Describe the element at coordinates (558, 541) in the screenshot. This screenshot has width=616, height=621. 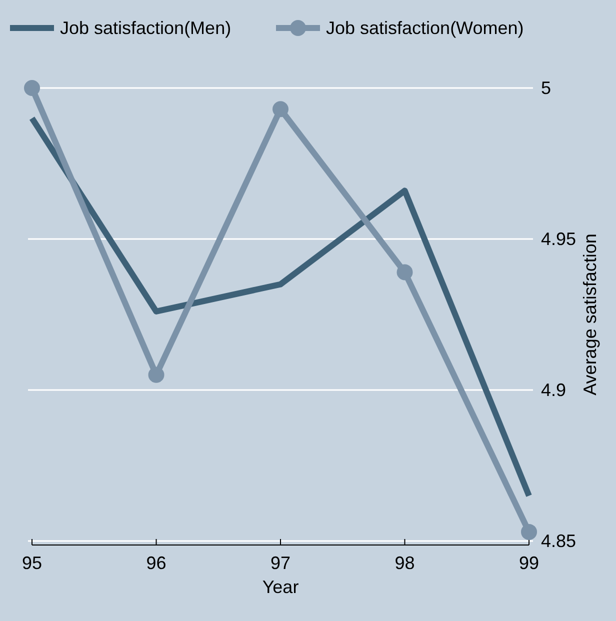
I see `y-tick-label: 4.85` at that location.